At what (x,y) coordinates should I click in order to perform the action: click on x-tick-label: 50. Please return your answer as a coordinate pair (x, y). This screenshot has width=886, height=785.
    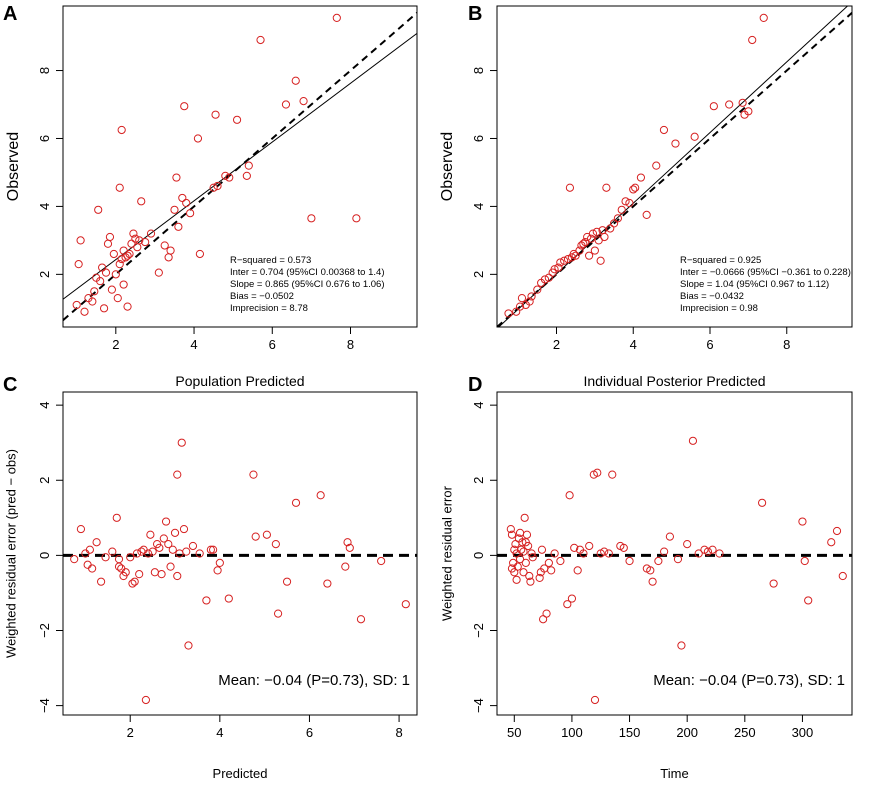
    Looking at the image, I should click on (514, 732).